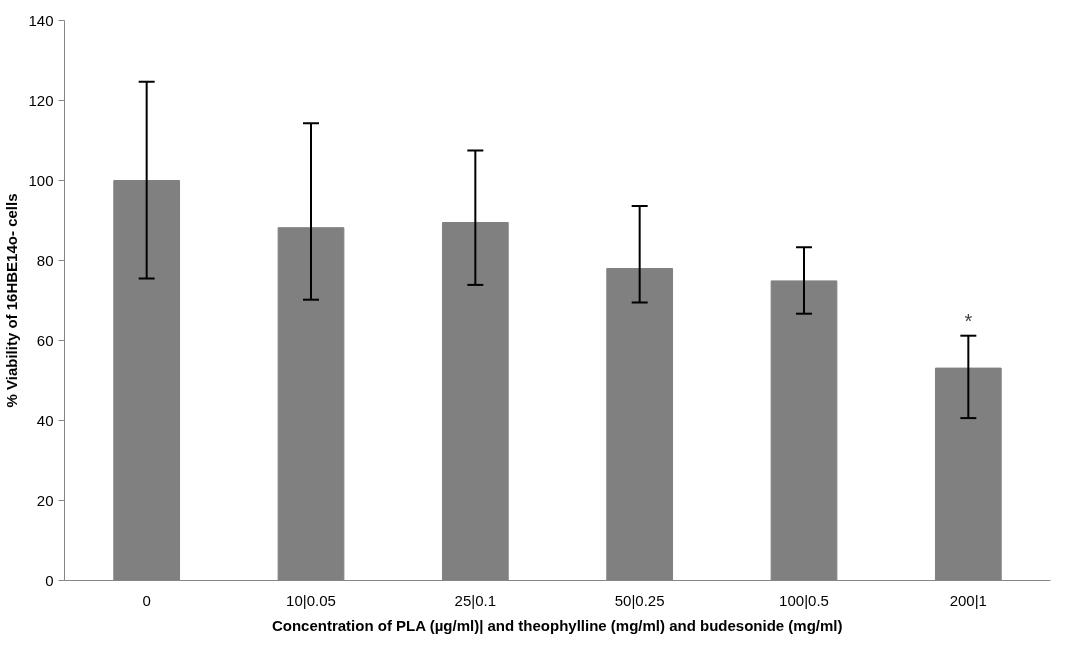  What do you see at coordinates (146, 600) in the screenshot?
I see `x-tick-label: 0` at bounding box center [146, 600].